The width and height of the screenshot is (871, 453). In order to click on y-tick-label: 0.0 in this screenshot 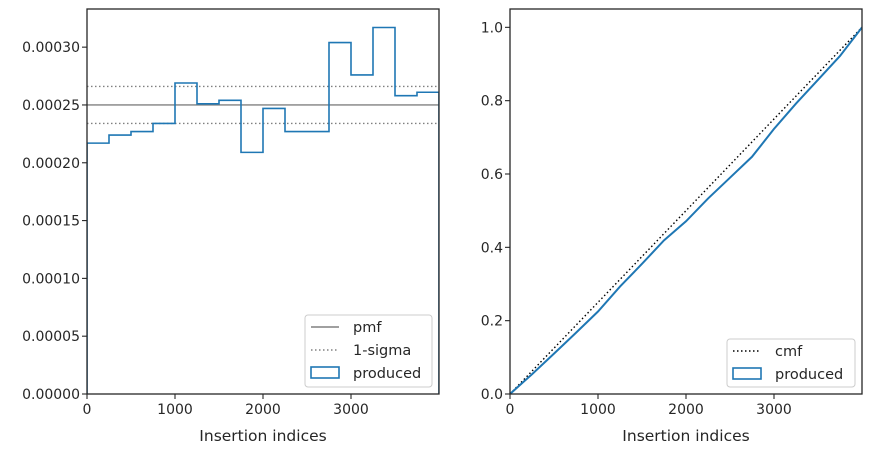, I will do `click(492, 395)`.